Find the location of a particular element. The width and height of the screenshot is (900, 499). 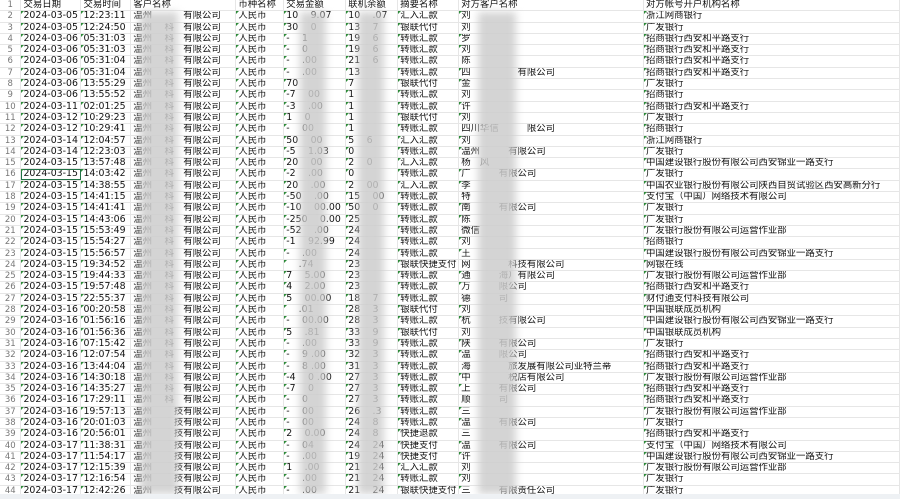

cell-summary: 银联快捷支付 is located at coordinates (428, 265).